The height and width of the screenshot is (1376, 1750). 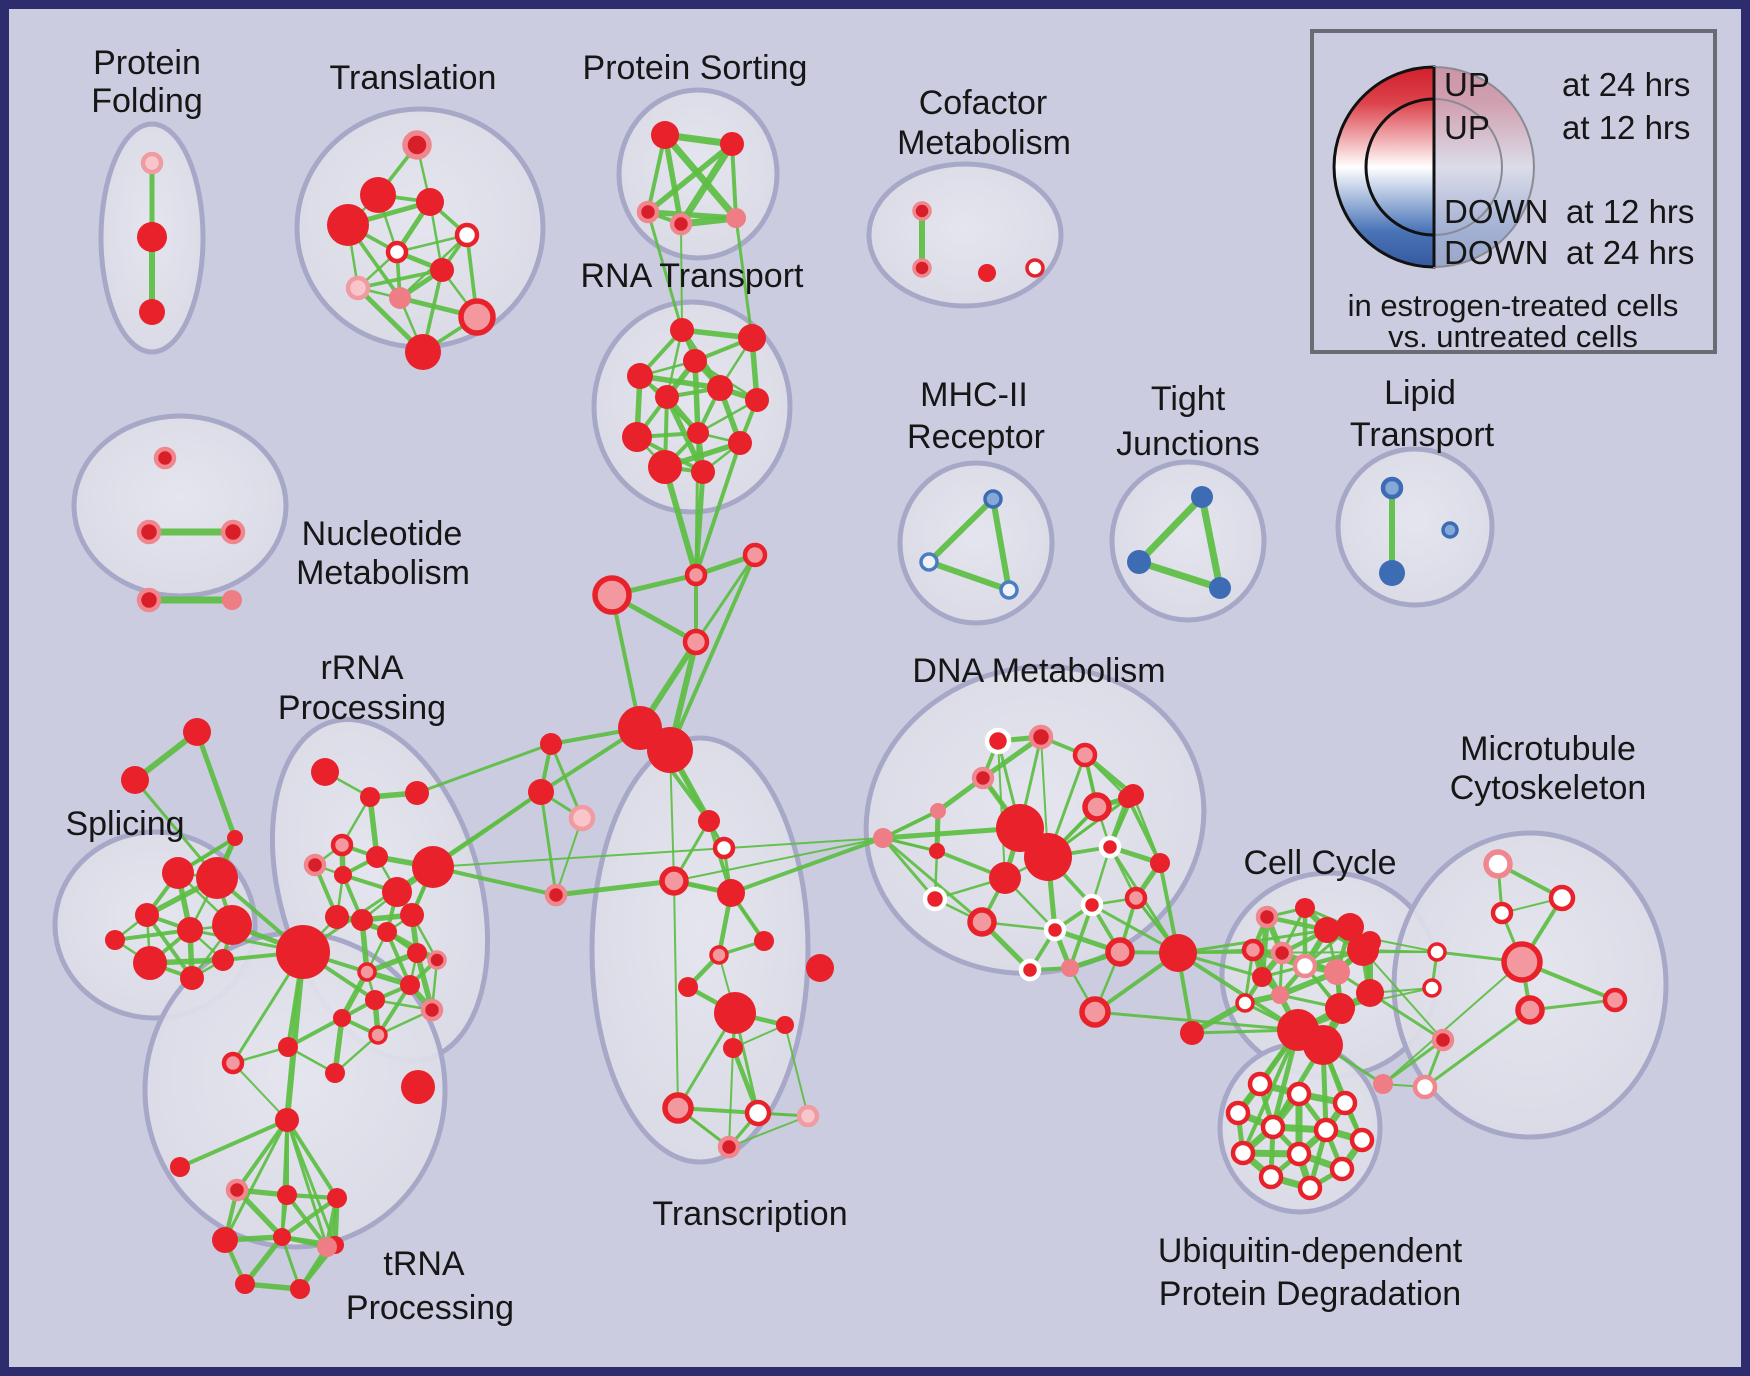 What do you see at coordinates (1468, 167) in the screenshot?
I see `legend-inner-ring-right` at bounding box center [1468, 167].